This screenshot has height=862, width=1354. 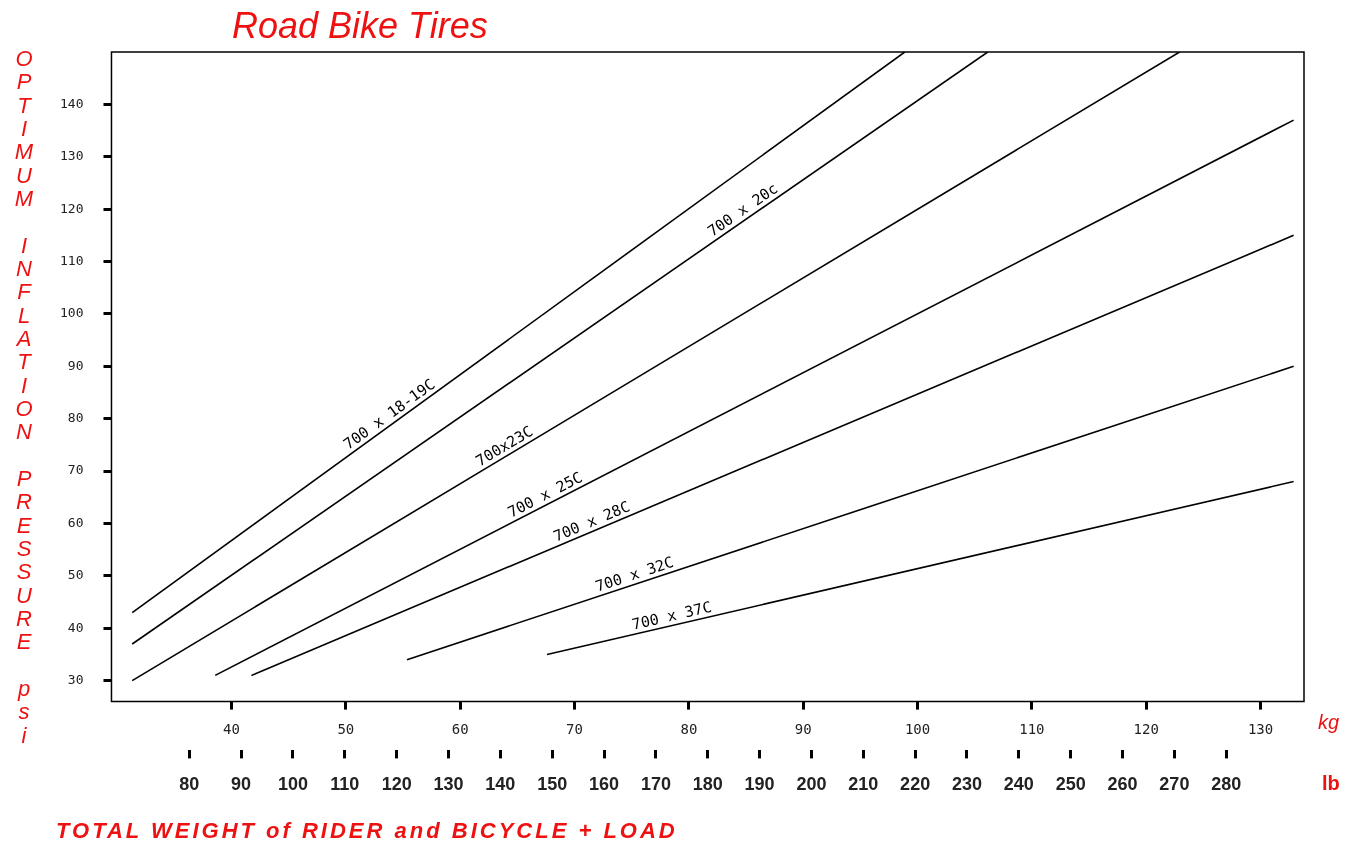 What do you see at coordinates (1070, 784) in the screenshot?
I see `x-tick-label: 250` at bounding box center [1070, 784].